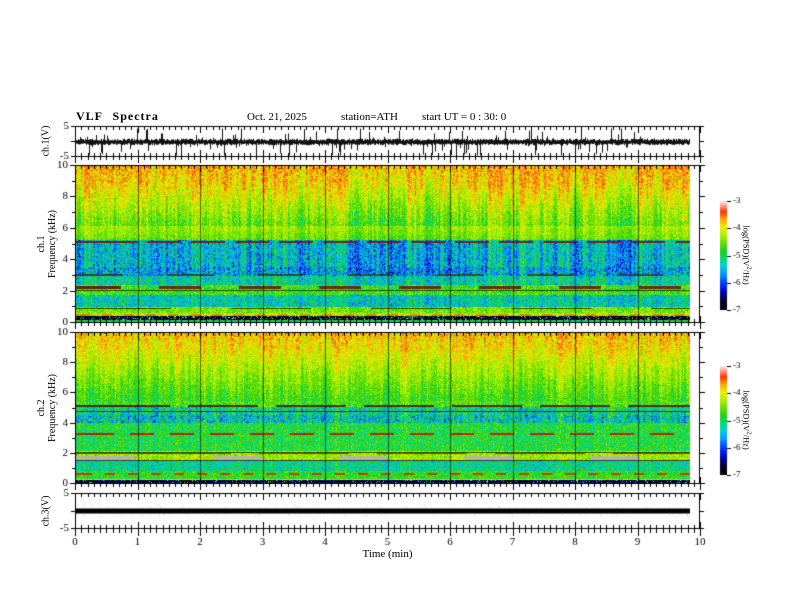  I want to click on time-axis-label: Time (min), so click(387, 554).